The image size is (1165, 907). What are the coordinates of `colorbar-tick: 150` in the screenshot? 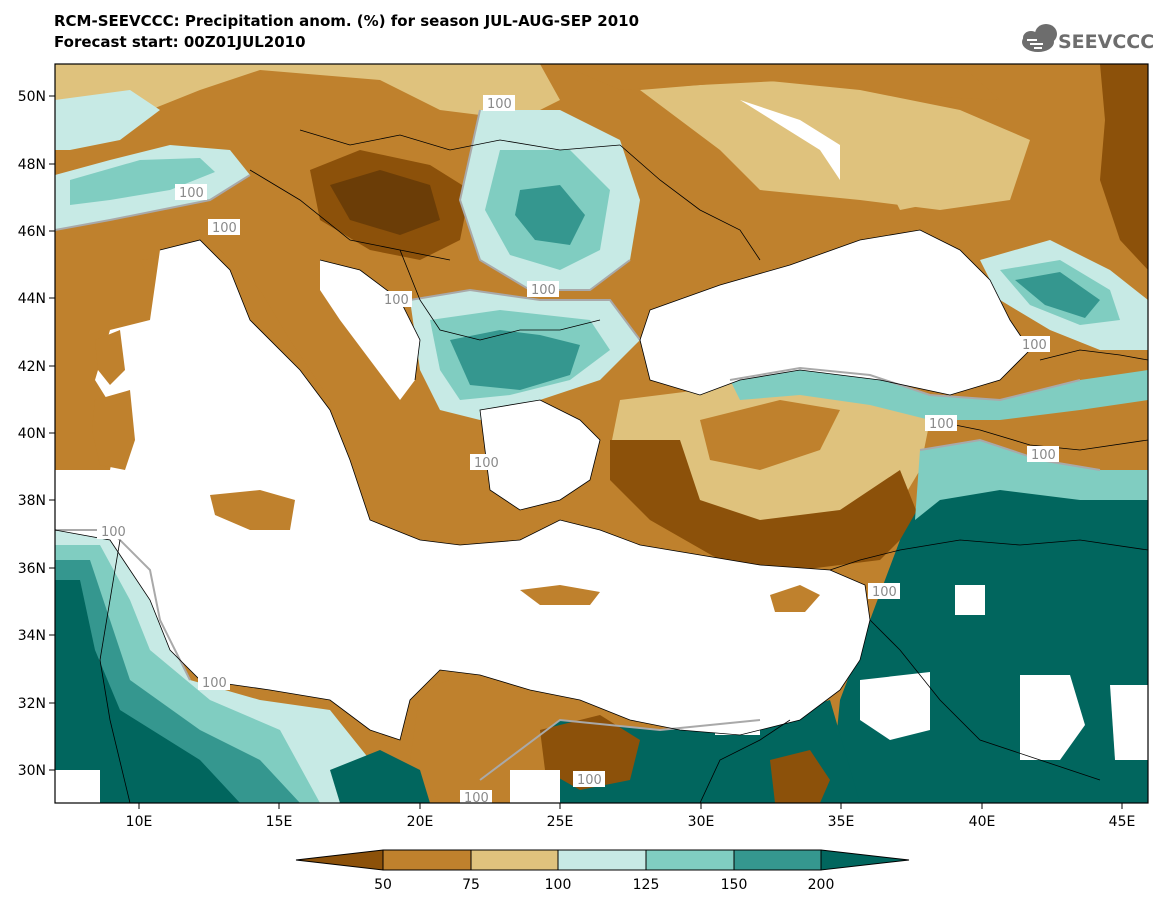 It's located at (734, 885).